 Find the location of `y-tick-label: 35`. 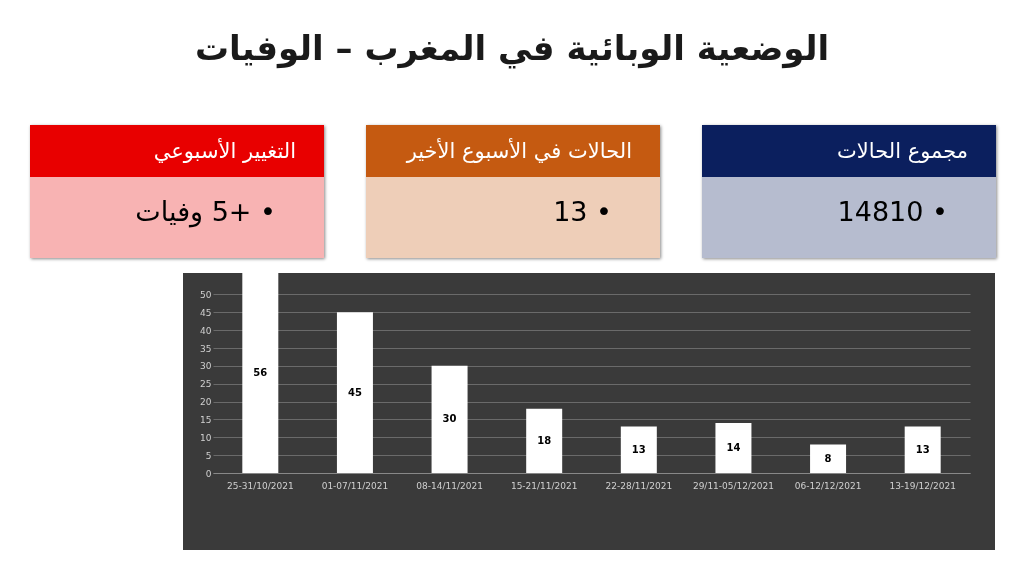

y-tick-label: 35 is located at coordinates (206, 348).